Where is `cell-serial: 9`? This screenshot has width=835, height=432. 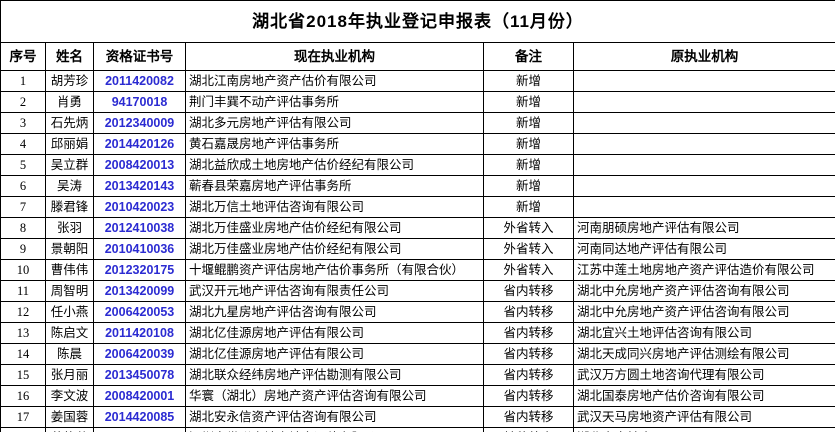 cell-serial: 9 is located at coordinates (23, 249).